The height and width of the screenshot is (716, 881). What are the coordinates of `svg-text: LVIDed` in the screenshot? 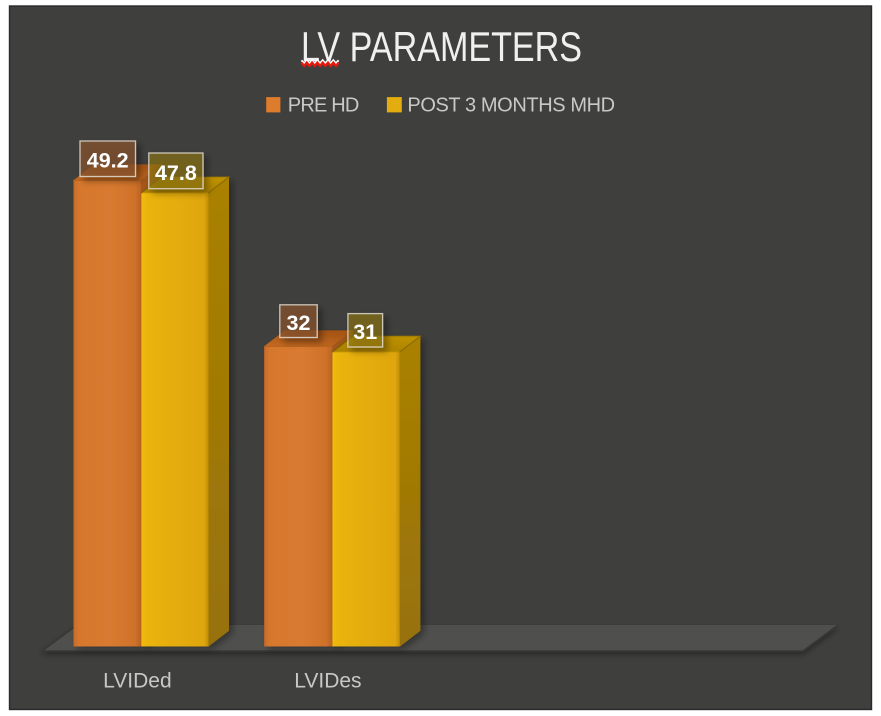 It's located at (137, 680).